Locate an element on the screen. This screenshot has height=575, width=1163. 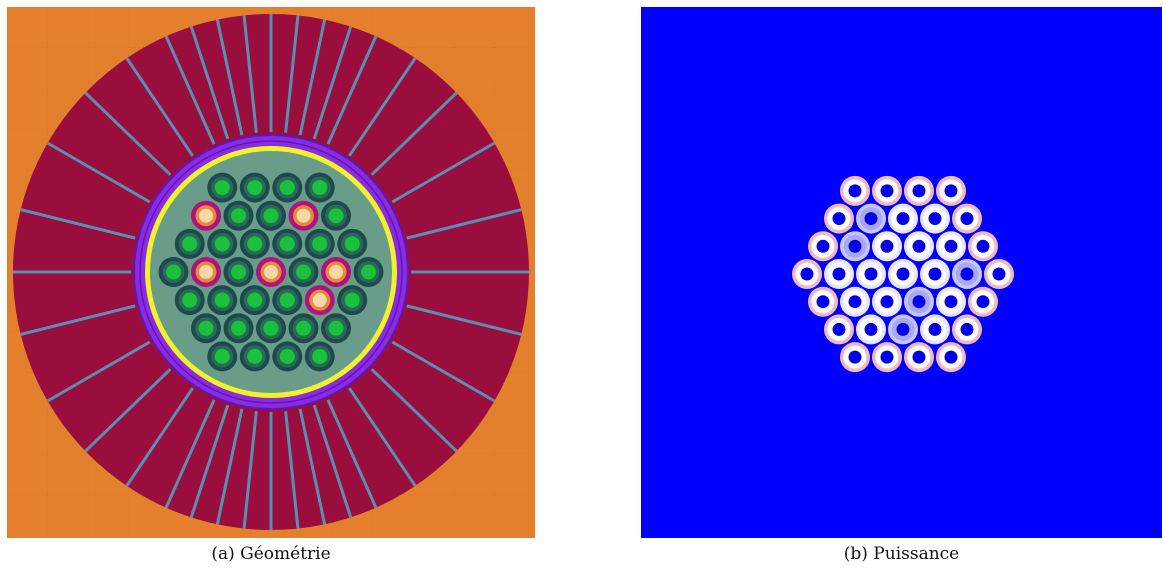
power-pins is located at coordinates (903, 274).